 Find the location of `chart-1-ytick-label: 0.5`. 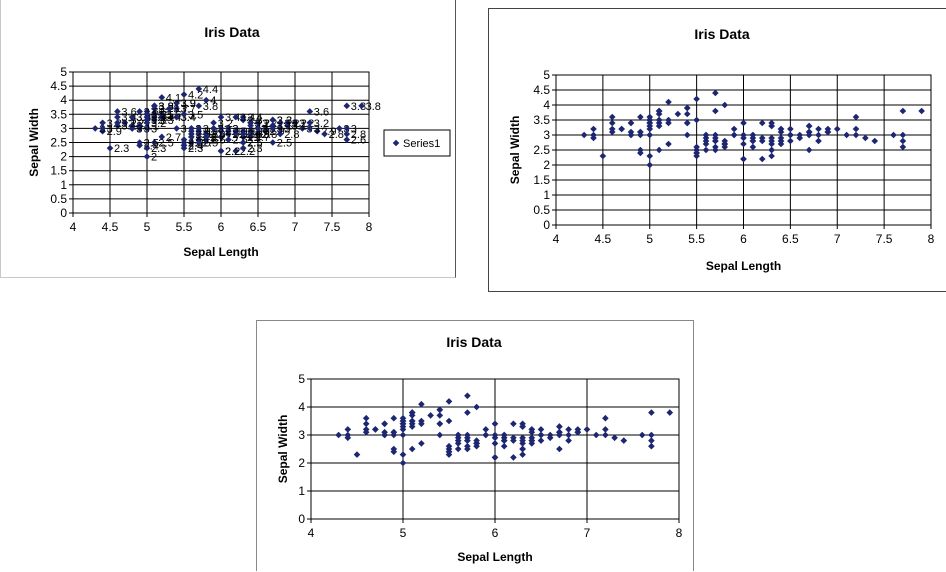

chart-1-ytick-label: 0.5 is located at coordinates (58, 199).